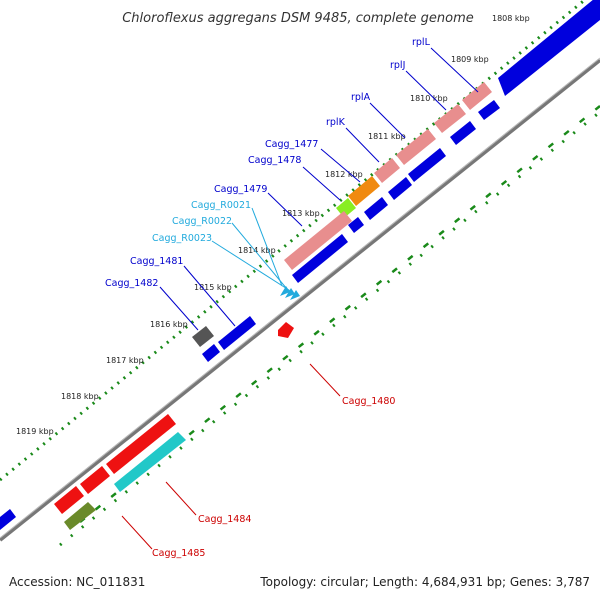  Describe the element at coordinates (400, 188) in the screenshot. I see `gene-blue-r4` at that location.